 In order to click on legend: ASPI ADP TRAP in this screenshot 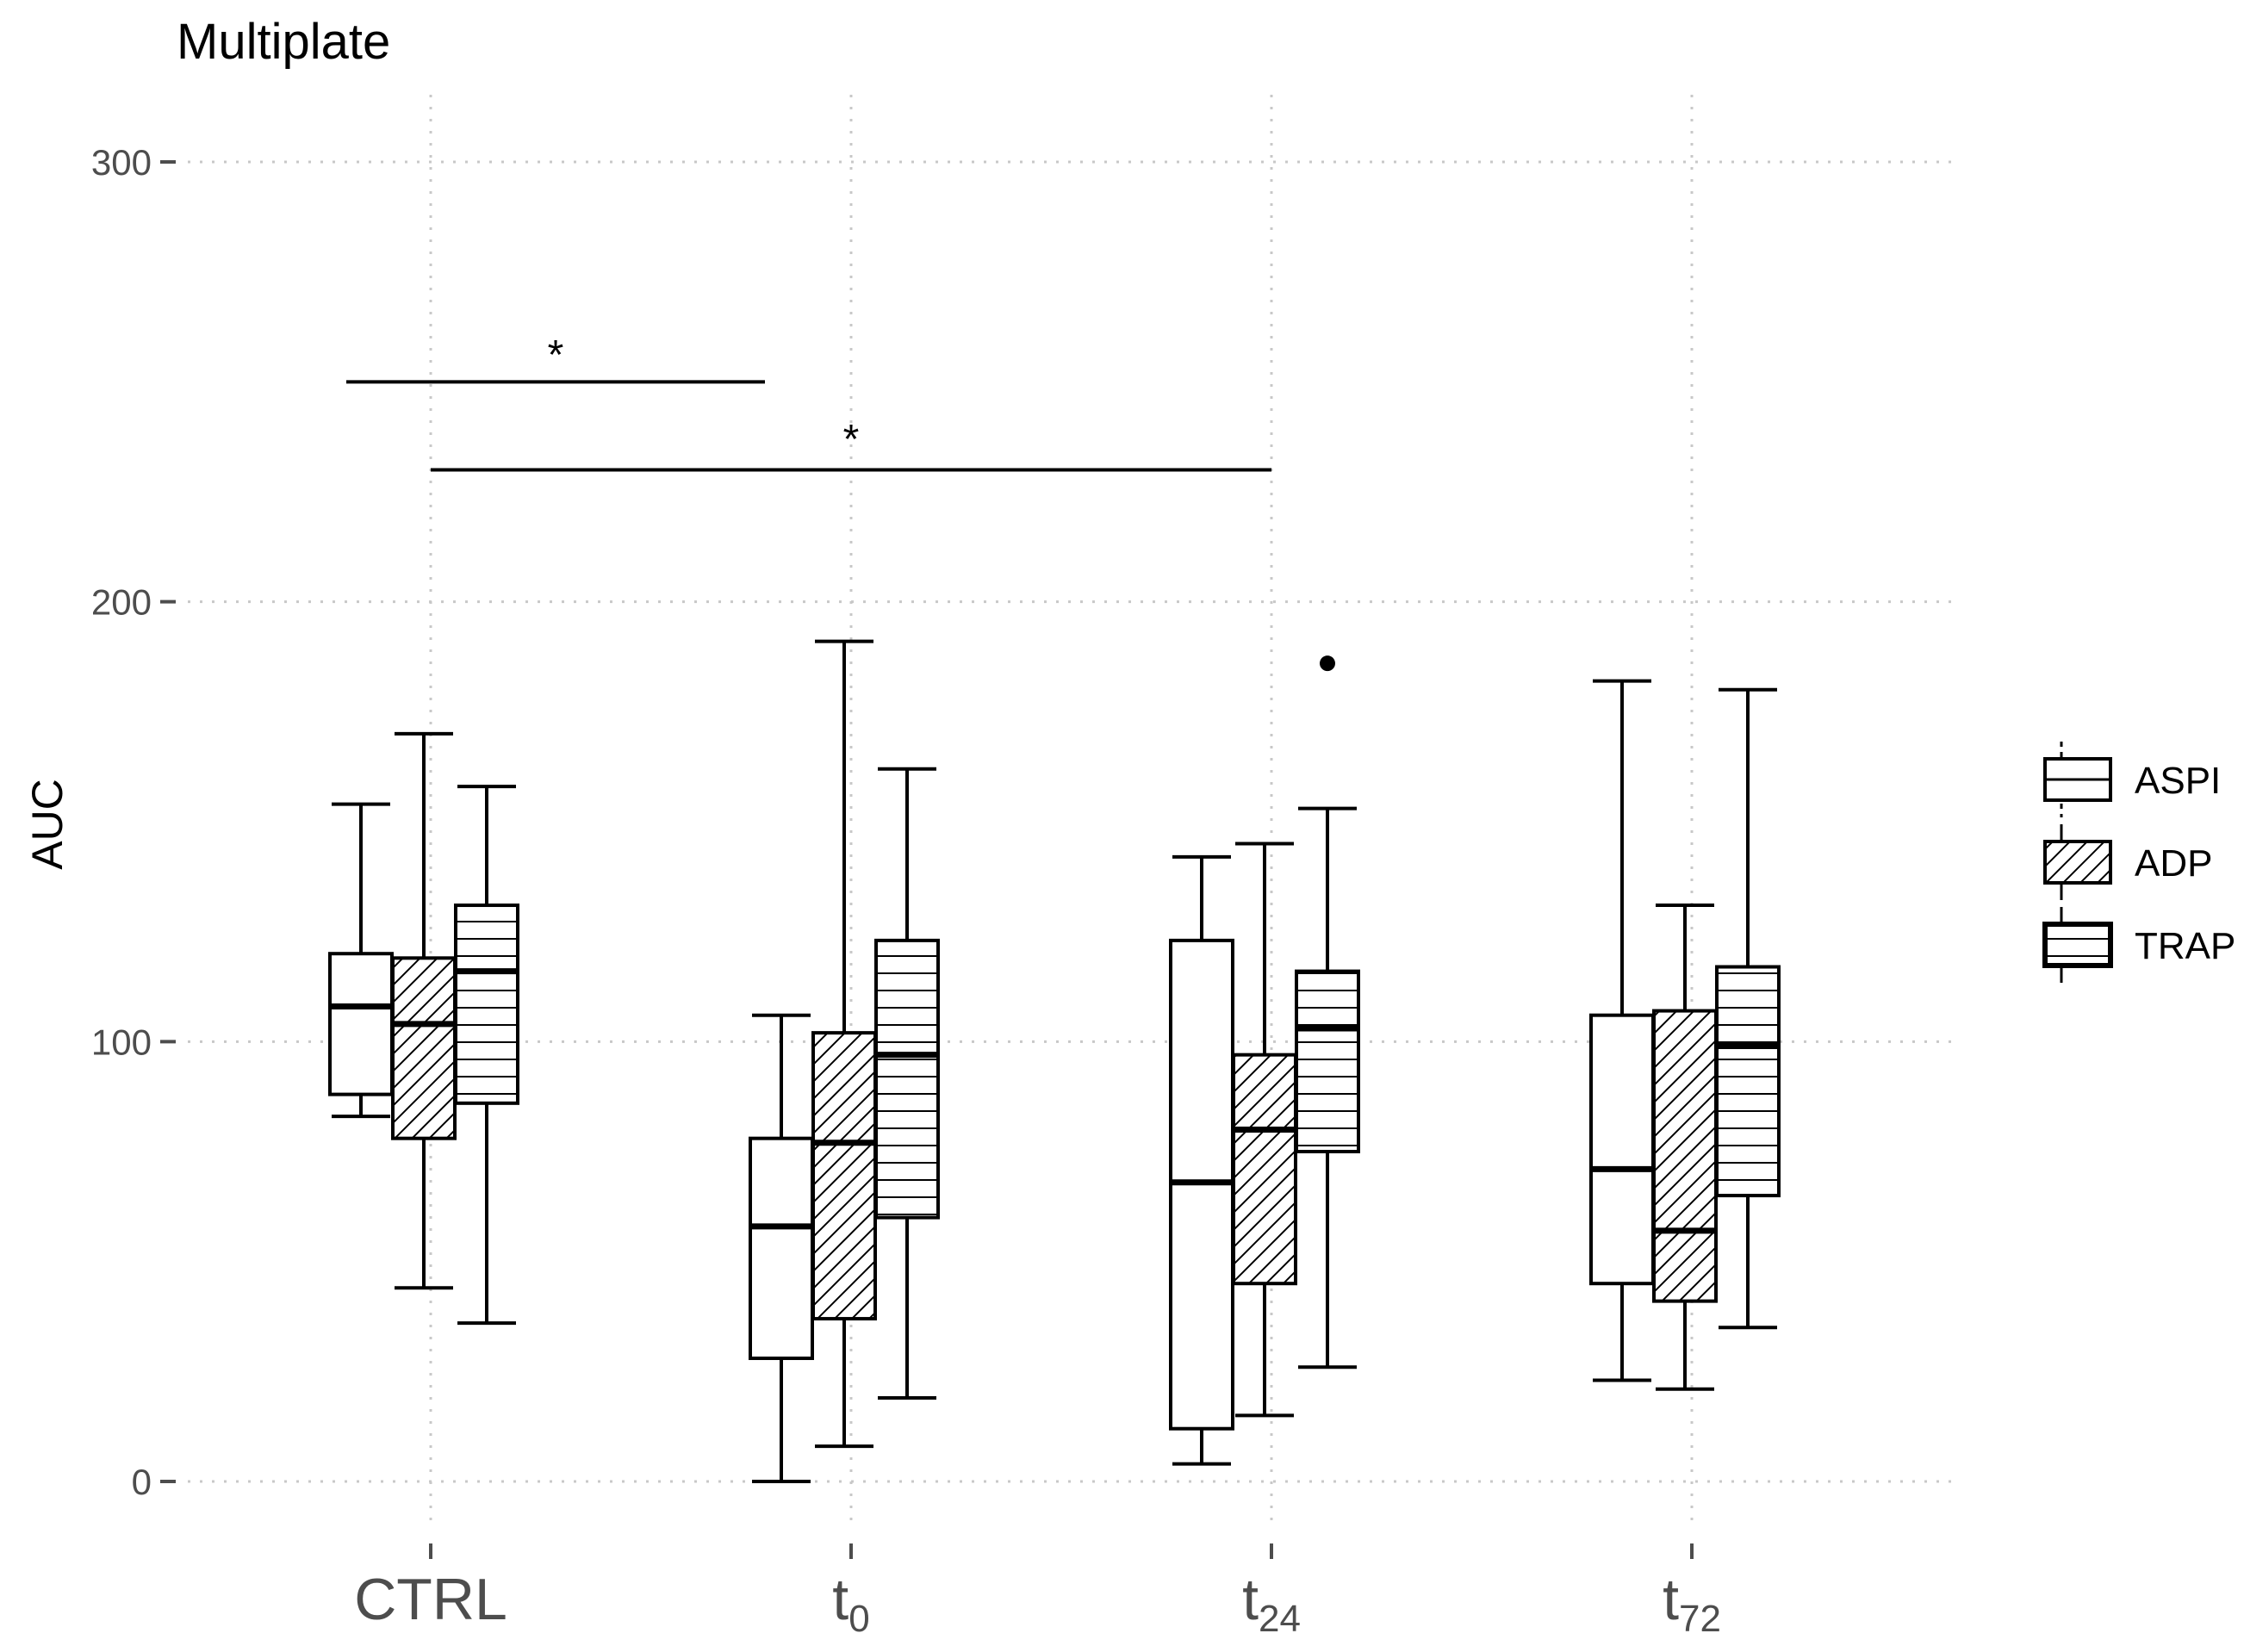, I will do `click(2138, 862)`.